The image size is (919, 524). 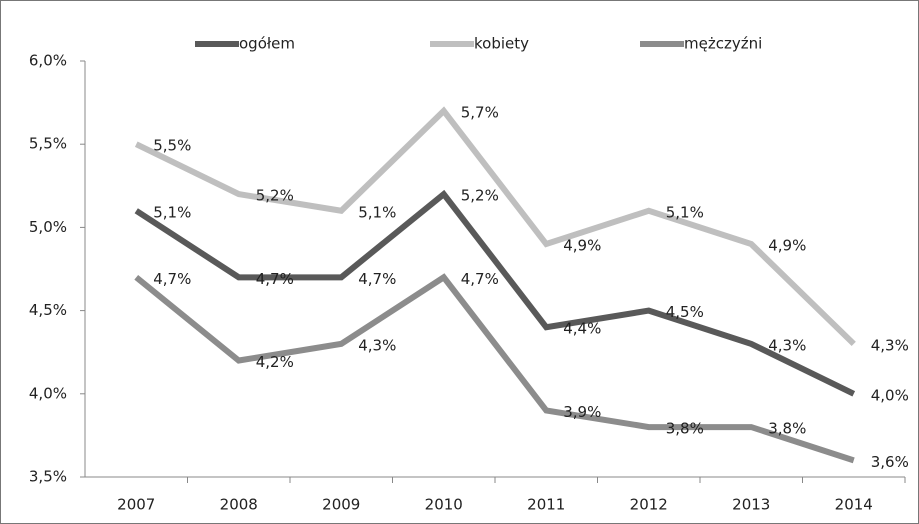 I want to click on data-label: 4,0%, so click(x=890, y=395).